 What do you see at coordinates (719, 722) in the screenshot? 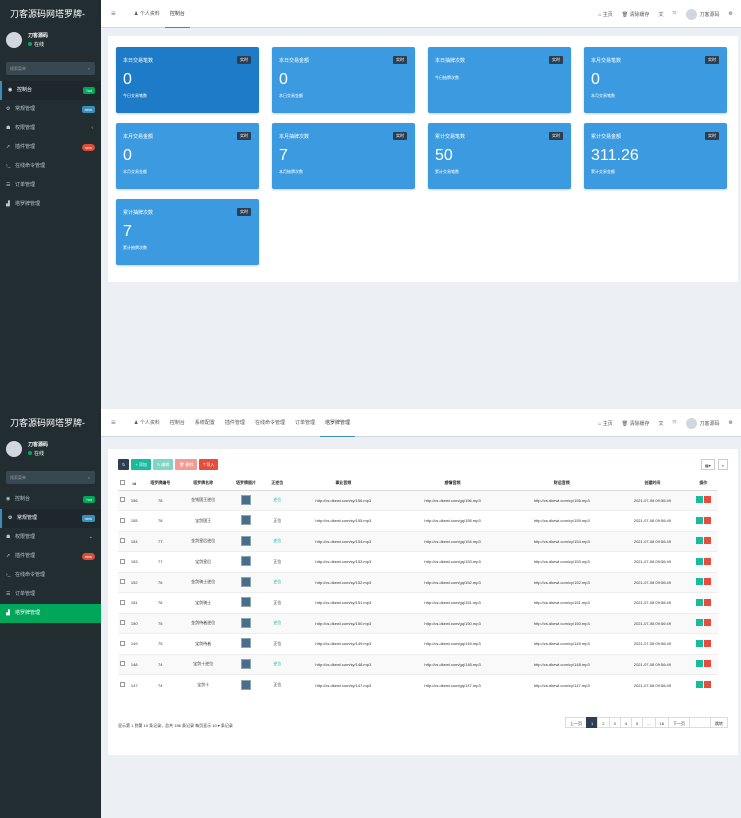
I see `jump-button: 跳转` at bounding box center [719, 722].